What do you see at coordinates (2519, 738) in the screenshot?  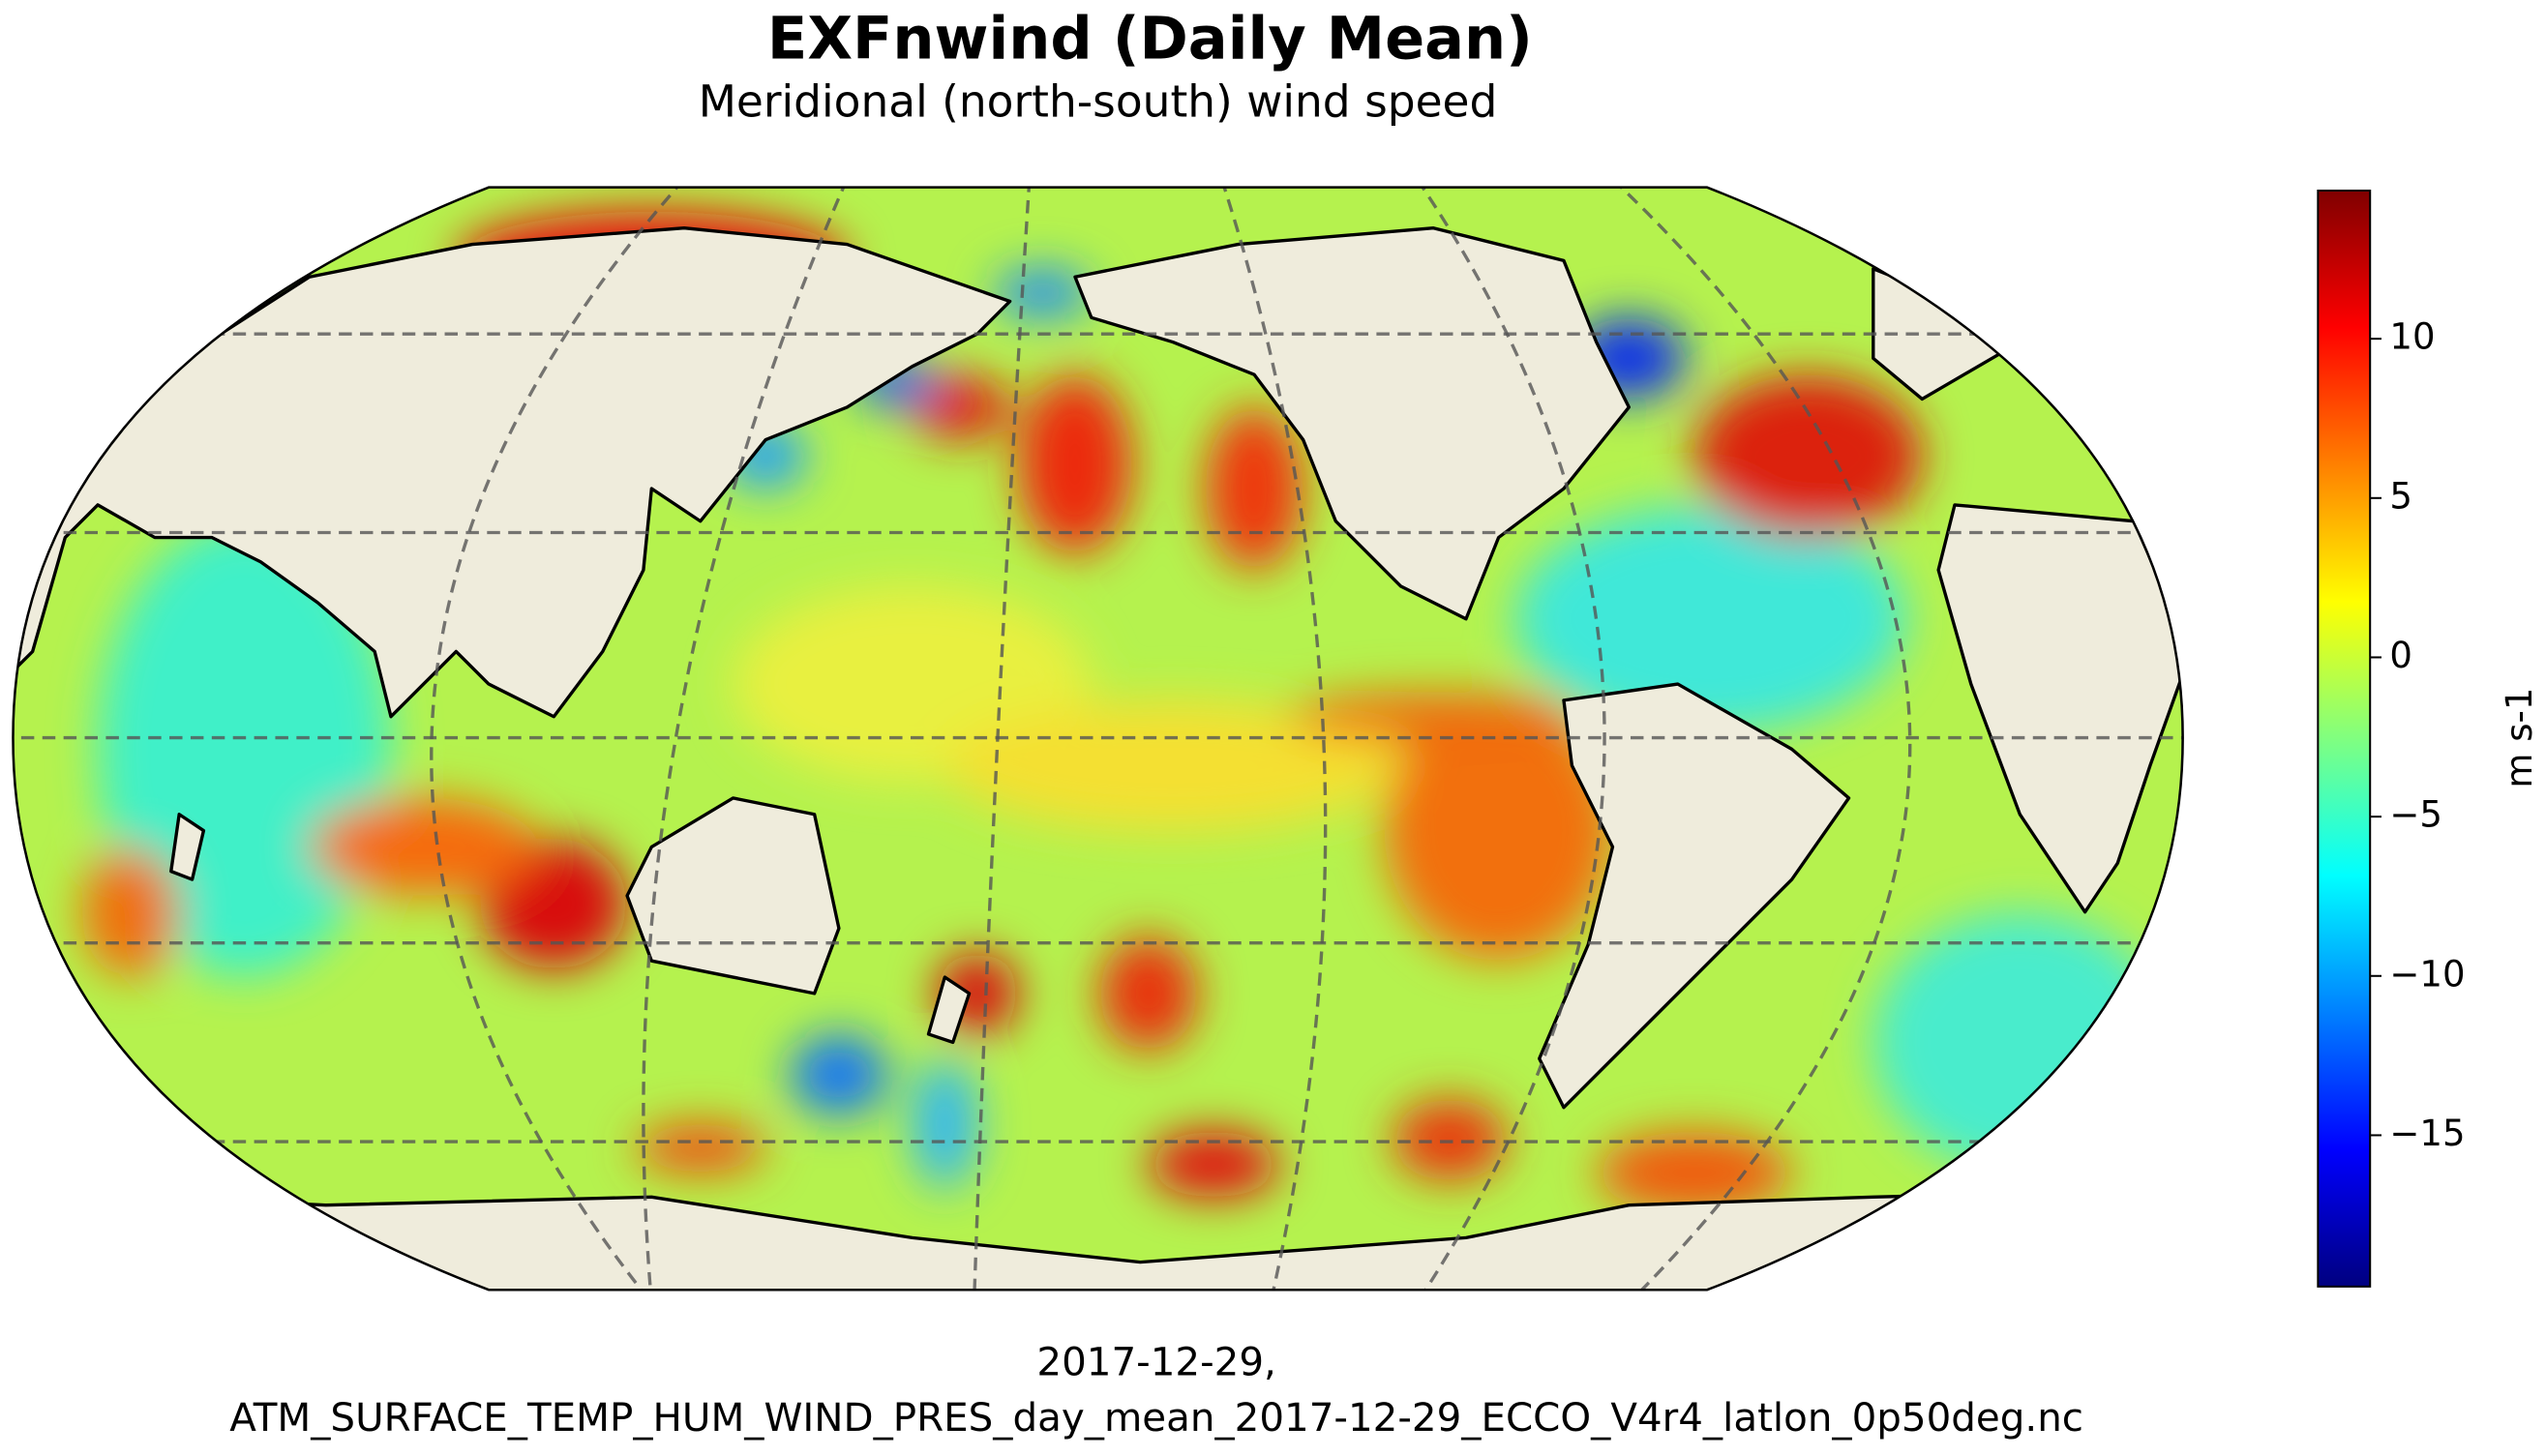 I see `colorbar-label: m s-1` at bounding box center [2519, 738].